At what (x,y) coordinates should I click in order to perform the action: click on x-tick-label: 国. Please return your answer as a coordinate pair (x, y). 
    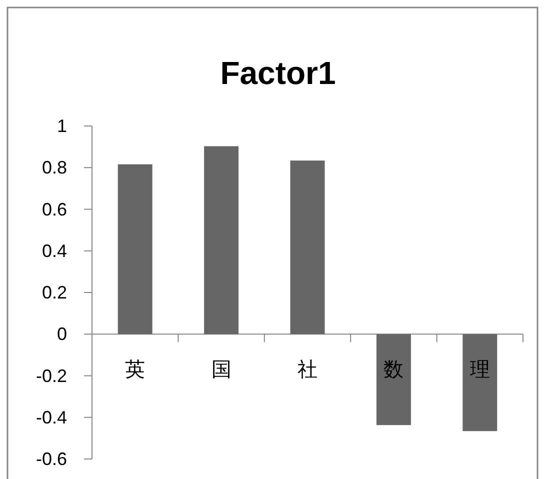
    Looking at the image, I should click on (221, 370).